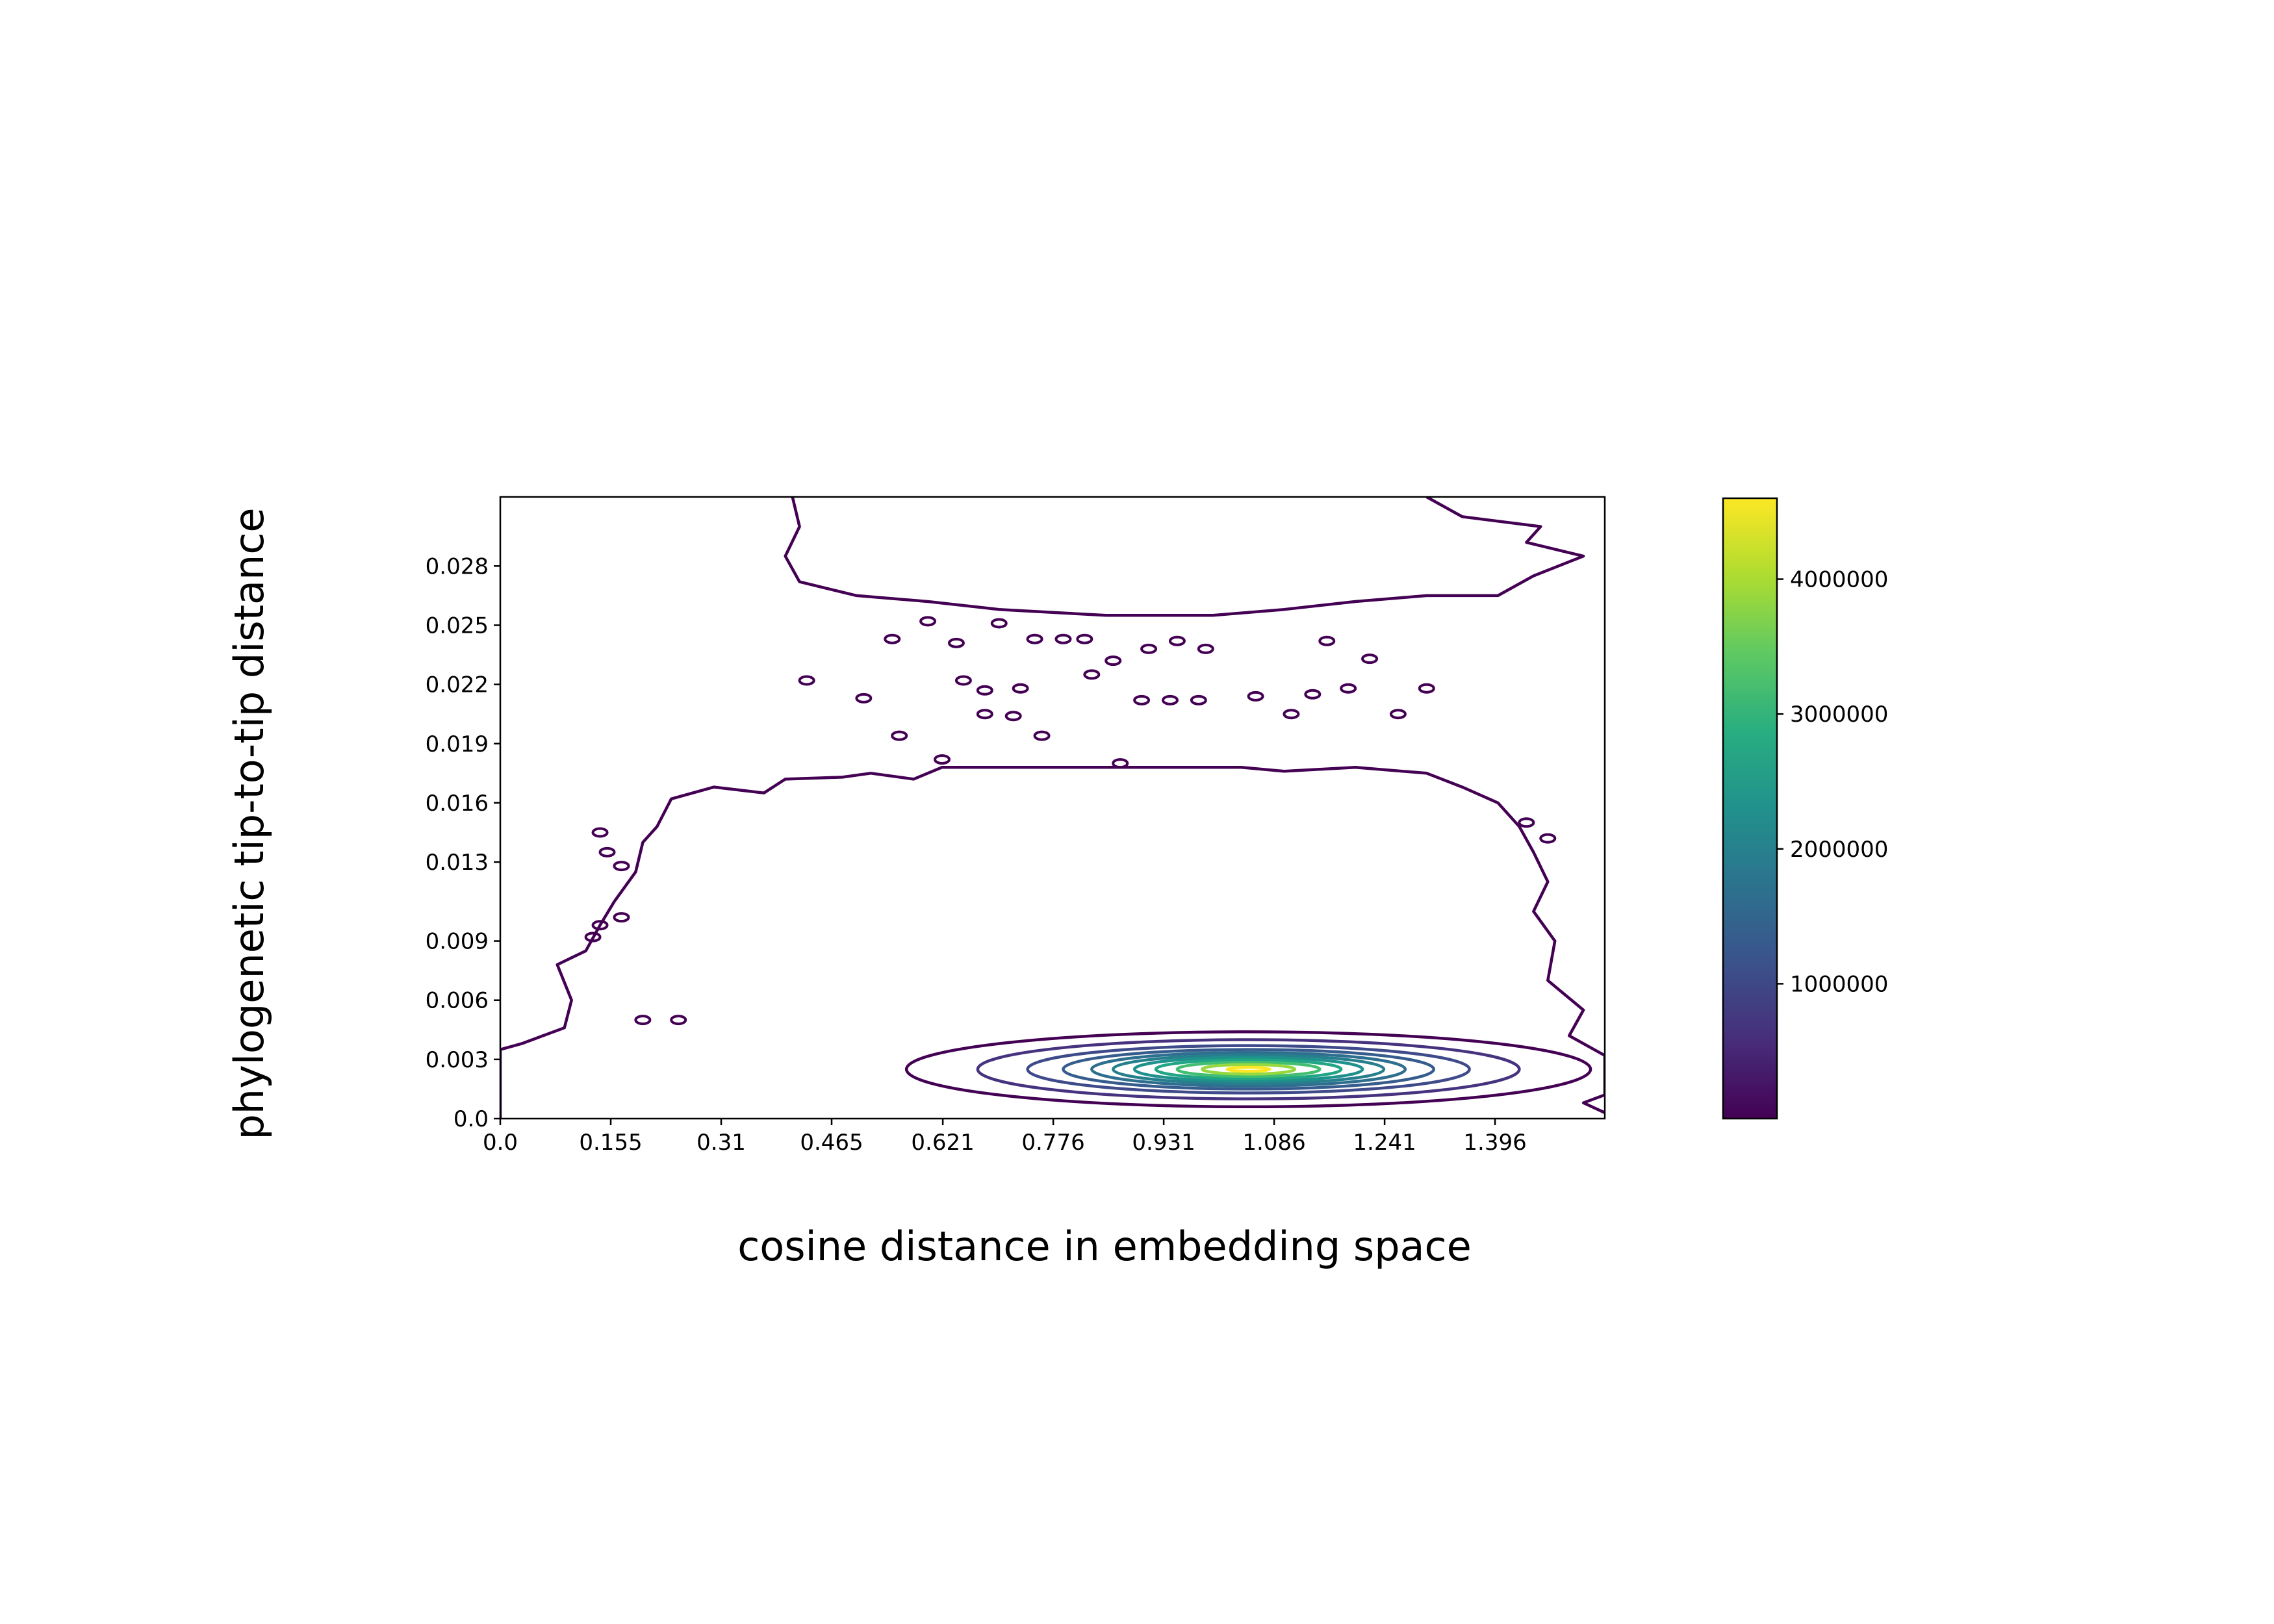  What do you see at coordinates (457, 566) in the screenshot?
I see `y-tick-label: 0.028` at bounding box center [457, 566].